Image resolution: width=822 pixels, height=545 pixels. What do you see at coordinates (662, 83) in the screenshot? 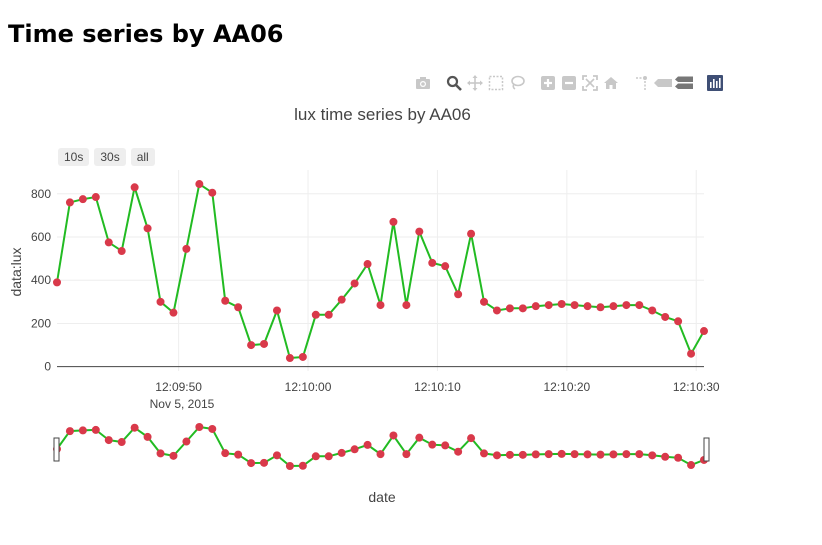
I see `hover-closest-icon` at bounding box center [662, 83].